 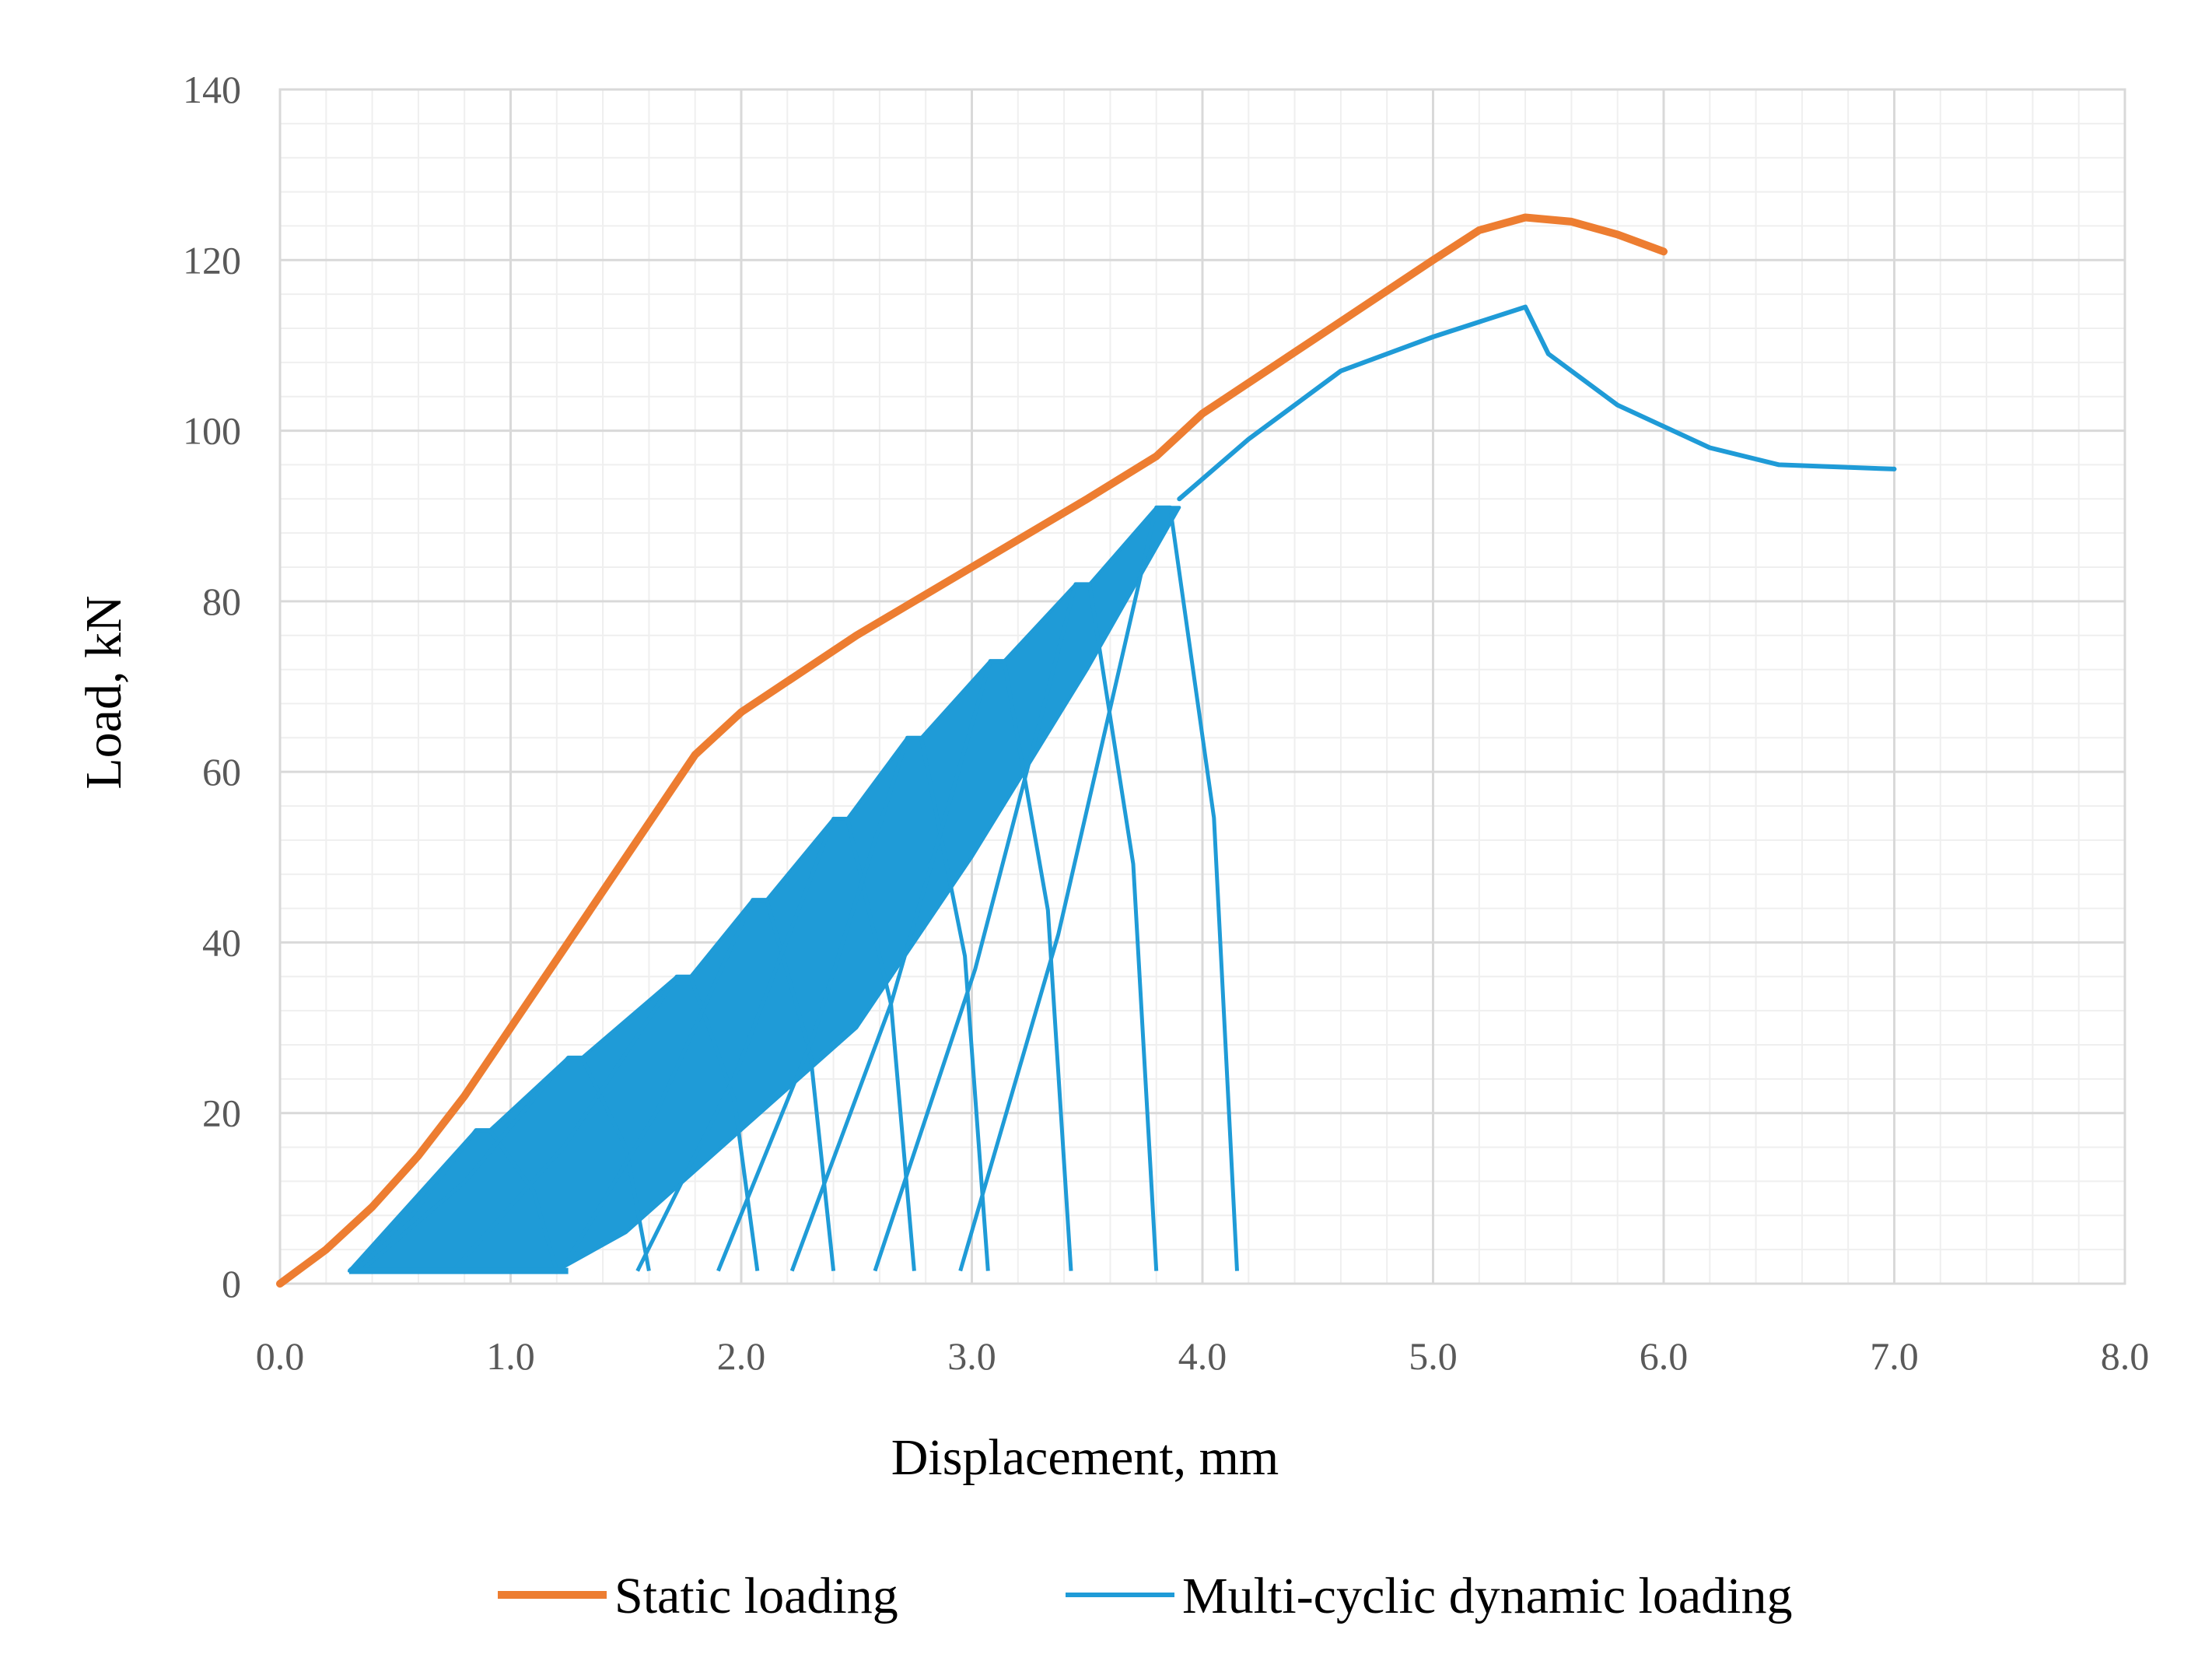 I want to click on y-tick-label: 0, so click(x=232, y=1283).